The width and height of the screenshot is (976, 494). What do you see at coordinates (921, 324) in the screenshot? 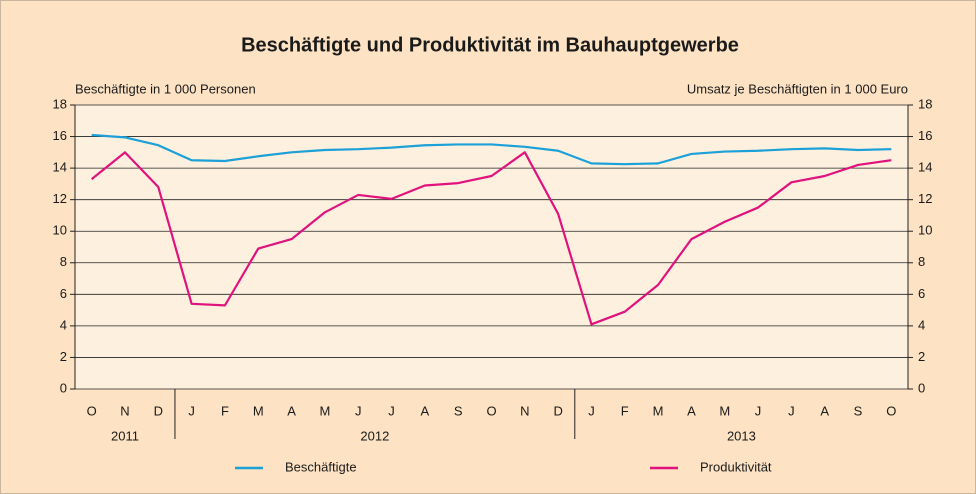
I see `y2-tick-label: 4` at bounding box center [921, 324].